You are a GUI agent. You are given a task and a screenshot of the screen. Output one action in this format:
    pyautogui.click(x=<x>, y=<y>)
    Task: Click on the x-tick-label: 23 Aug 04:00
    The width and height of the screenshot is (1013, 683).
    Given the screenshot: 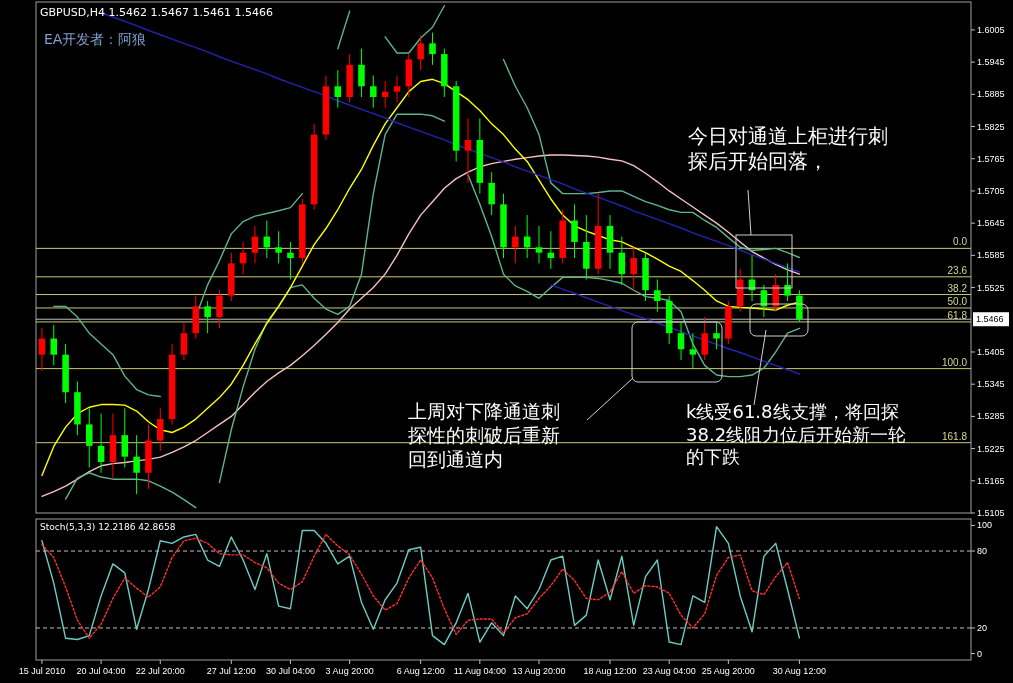 What is the action you would take?
    pyautogui.click(x=669, y=671)
    